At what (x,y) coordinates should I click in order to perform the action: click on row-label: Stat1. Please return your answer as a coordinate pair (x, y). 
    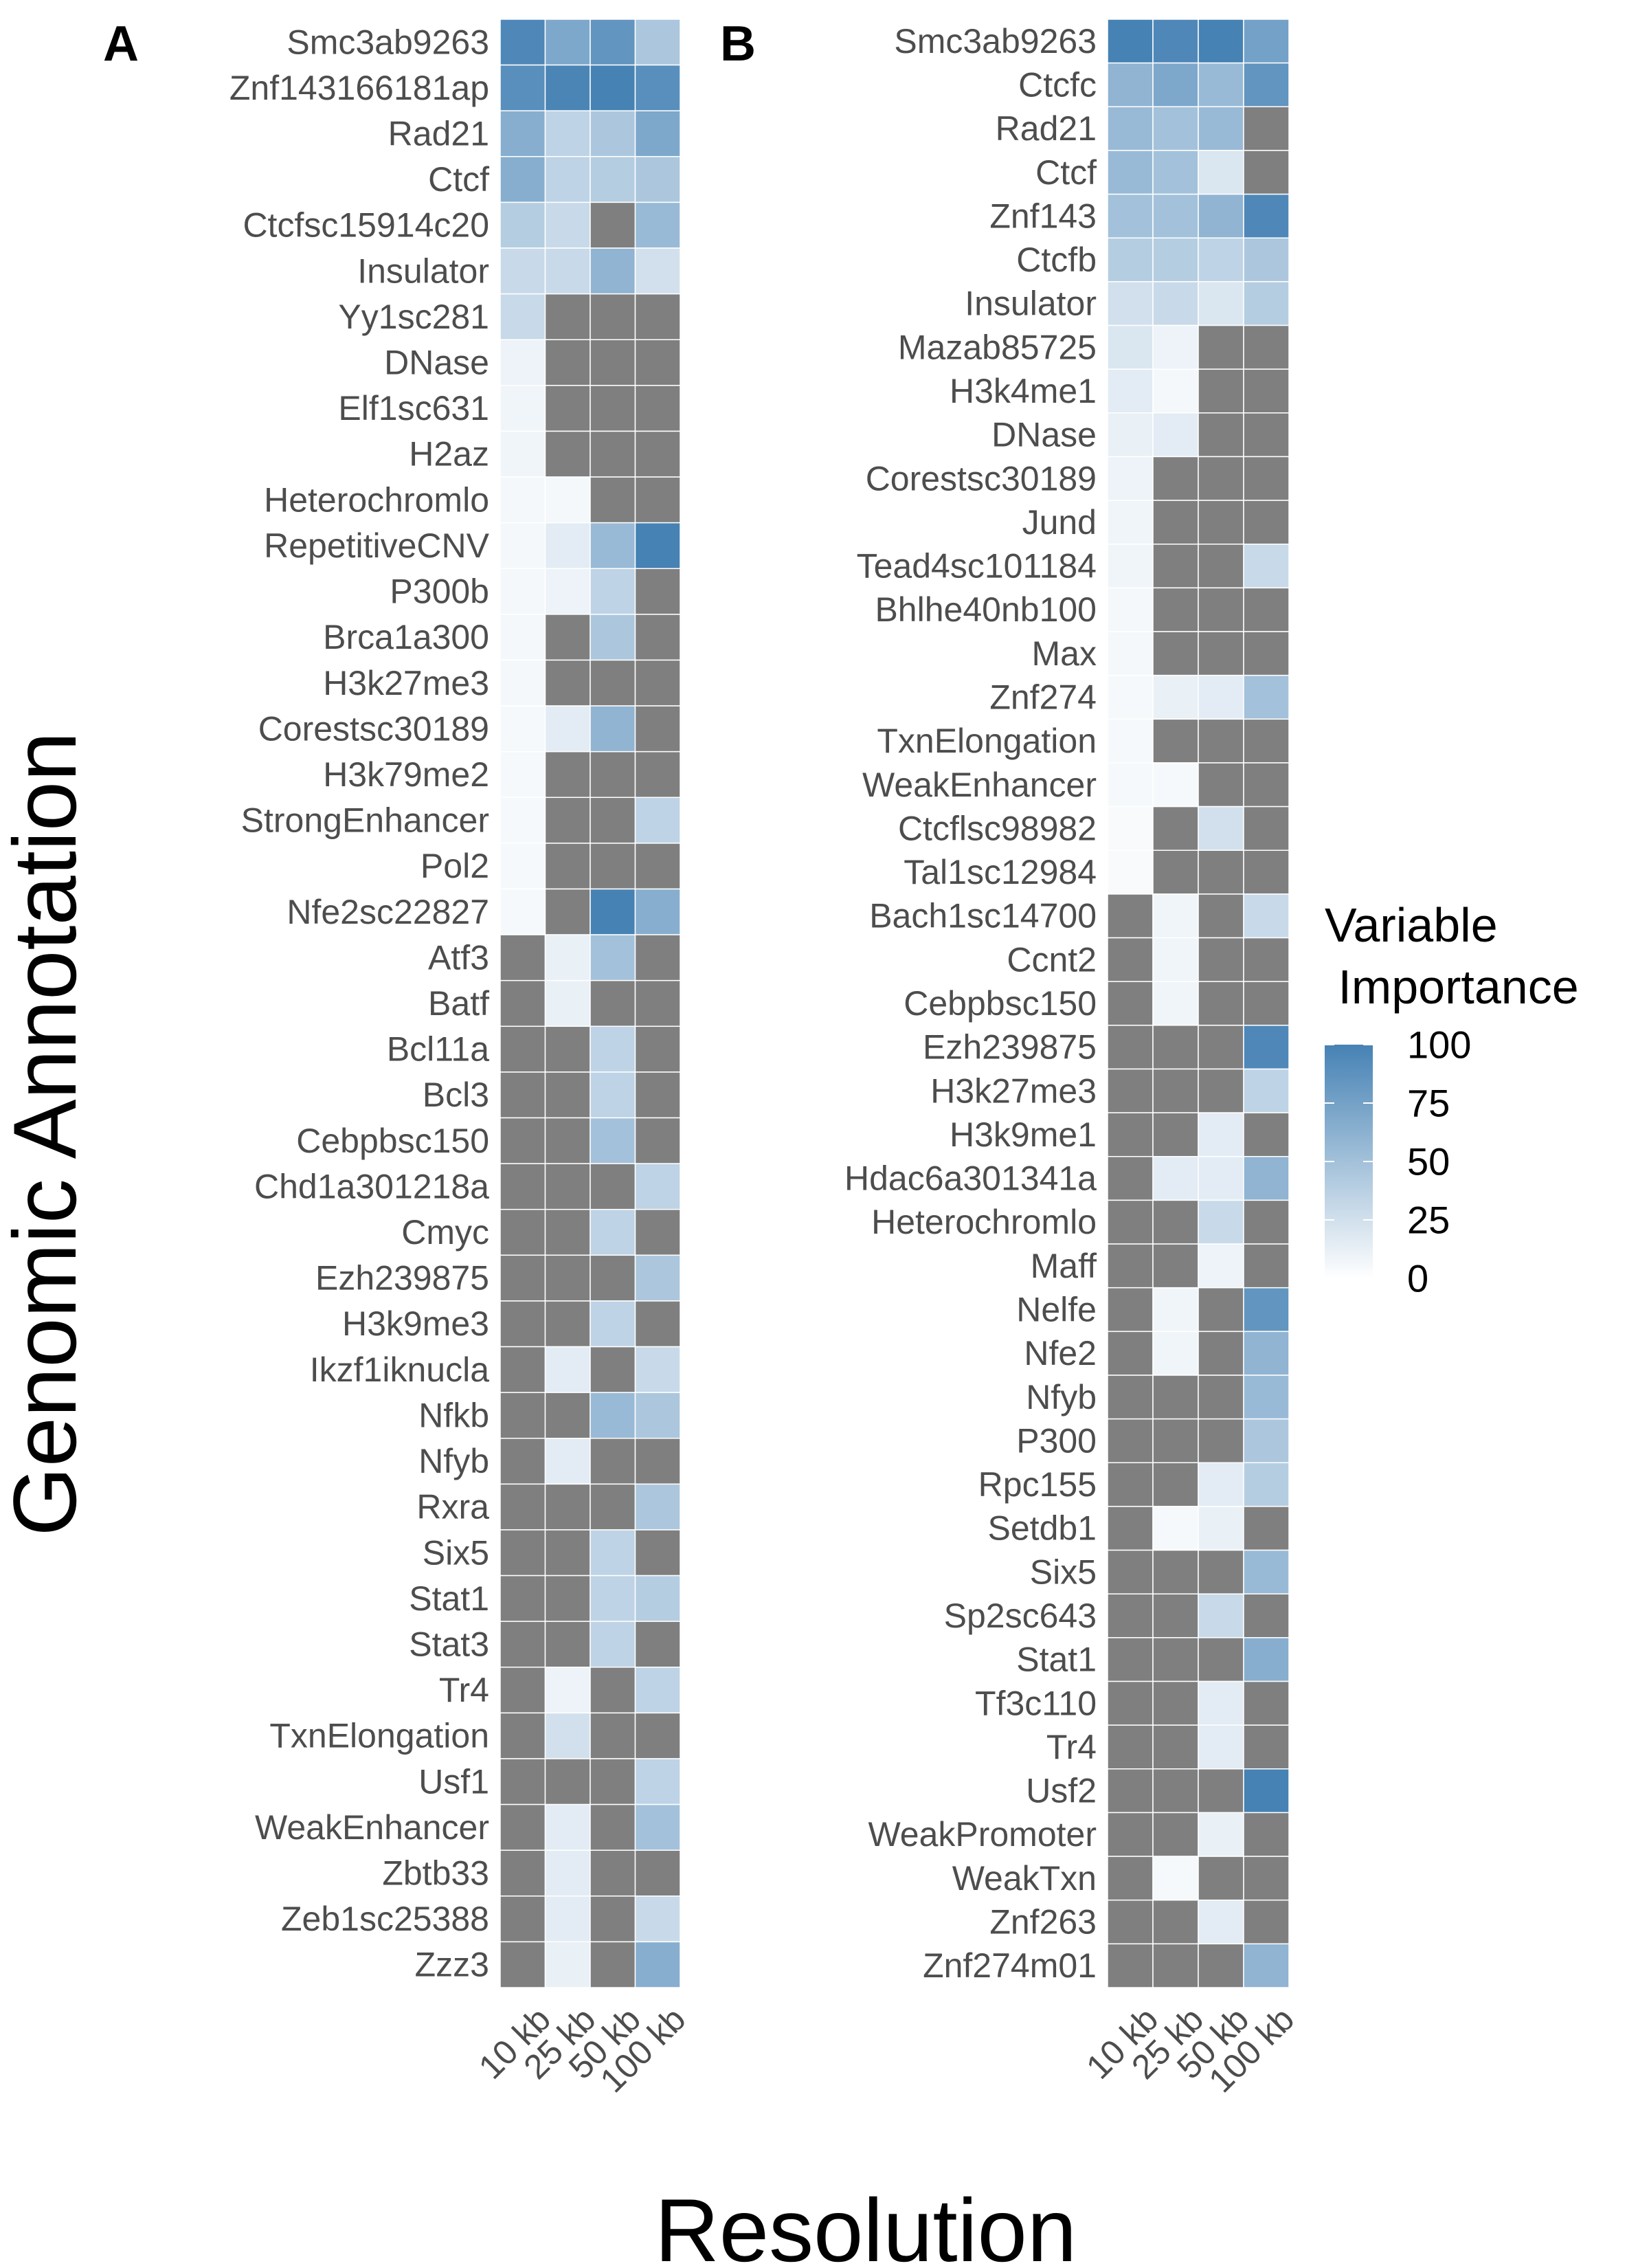
    Looking at the image, I should click on (449, 1599).